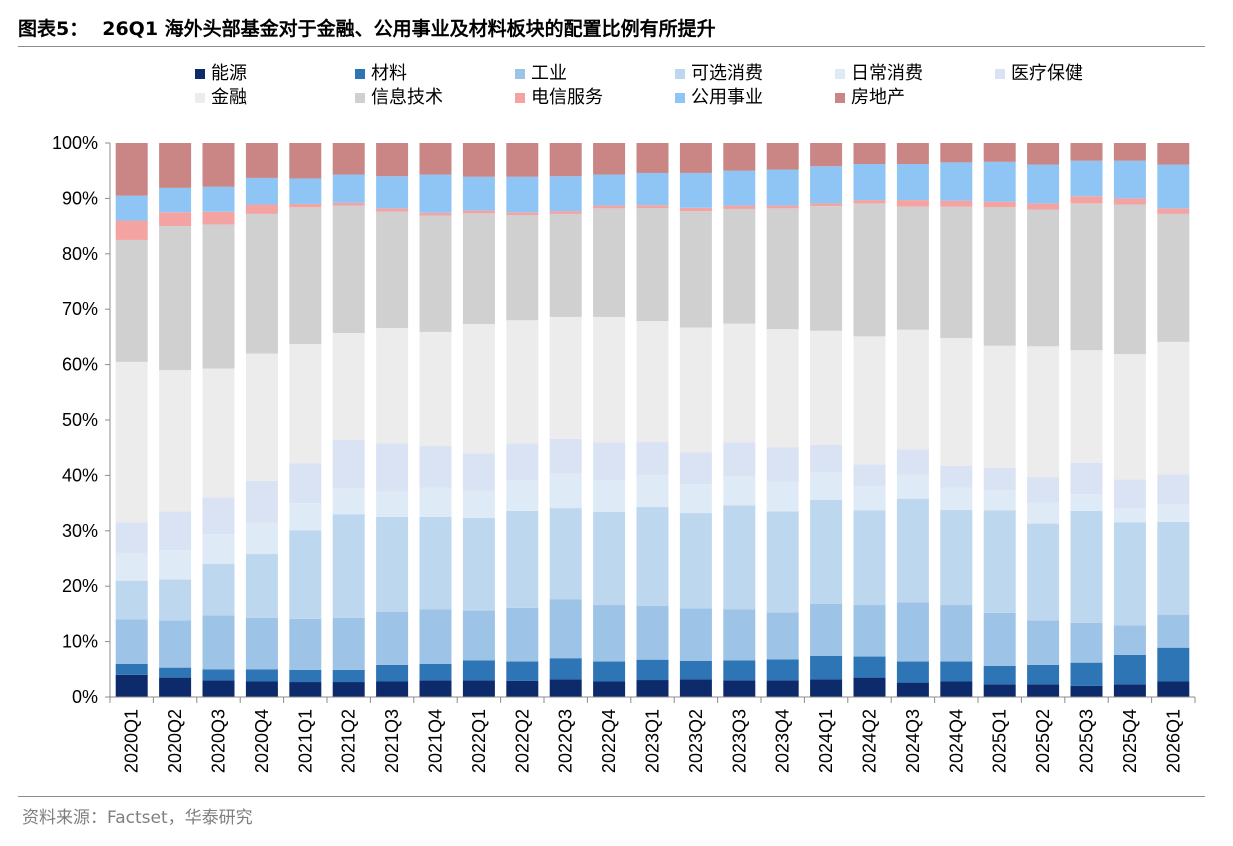  What do you see at coordinates (436, 741) in the screenshot?
I see `x-tick-label-7: 2021Q4` at bounding box center [436, 741].